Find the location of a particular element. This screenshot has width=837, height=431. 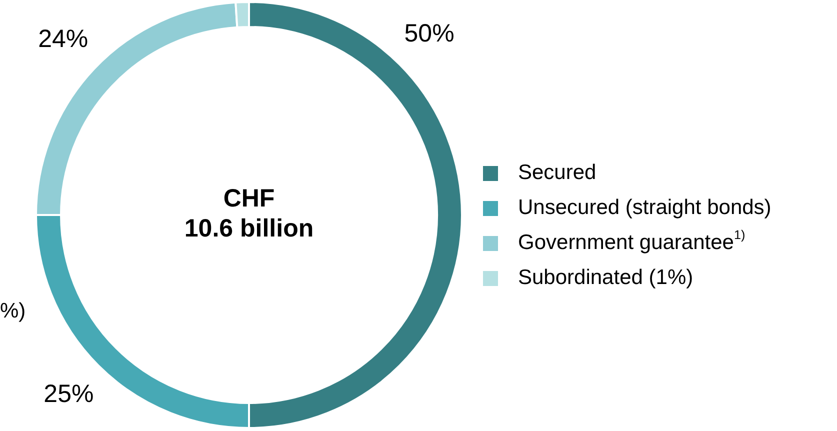

legend-label: Unsecured (straight bonds) is located at coordinates (645, 207).